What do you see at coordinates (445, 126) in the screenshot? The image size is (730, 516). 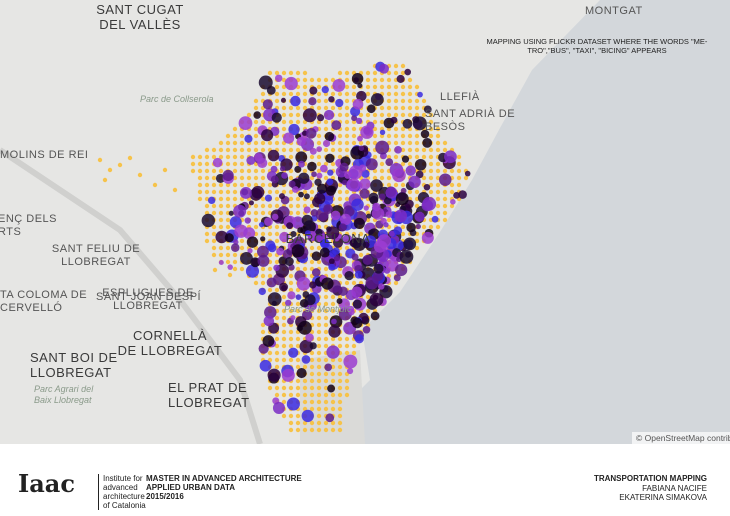 I see `place-label: BESÒS` at bounding box center [445, 126].